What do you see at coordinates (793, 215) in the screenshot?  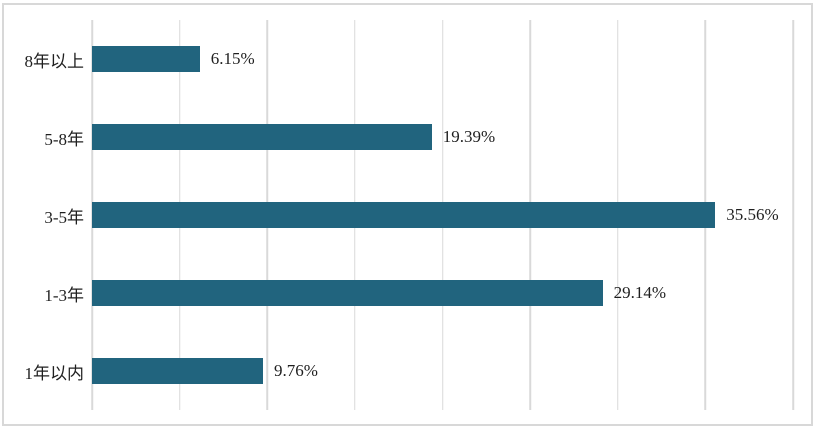 I see `gridline` at bounding box center [793, 215].